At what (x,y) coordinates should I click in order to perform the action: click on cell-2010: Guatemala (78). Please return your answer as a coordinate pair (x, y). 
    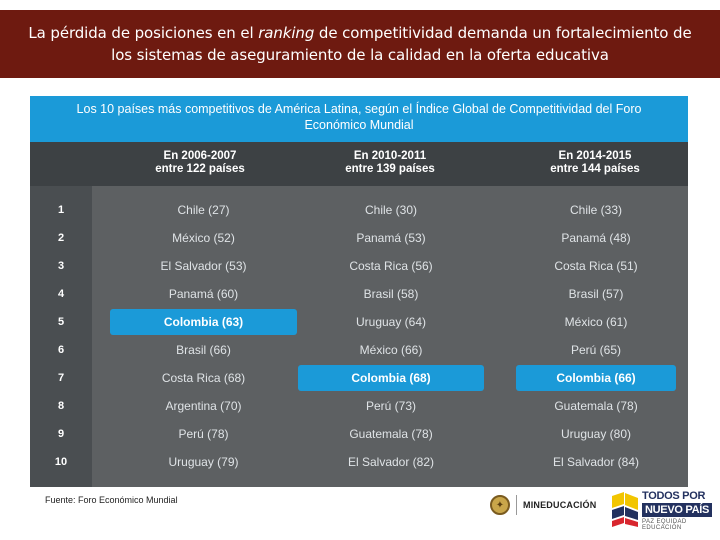
    Looking at the image, I should click on (391, 434).